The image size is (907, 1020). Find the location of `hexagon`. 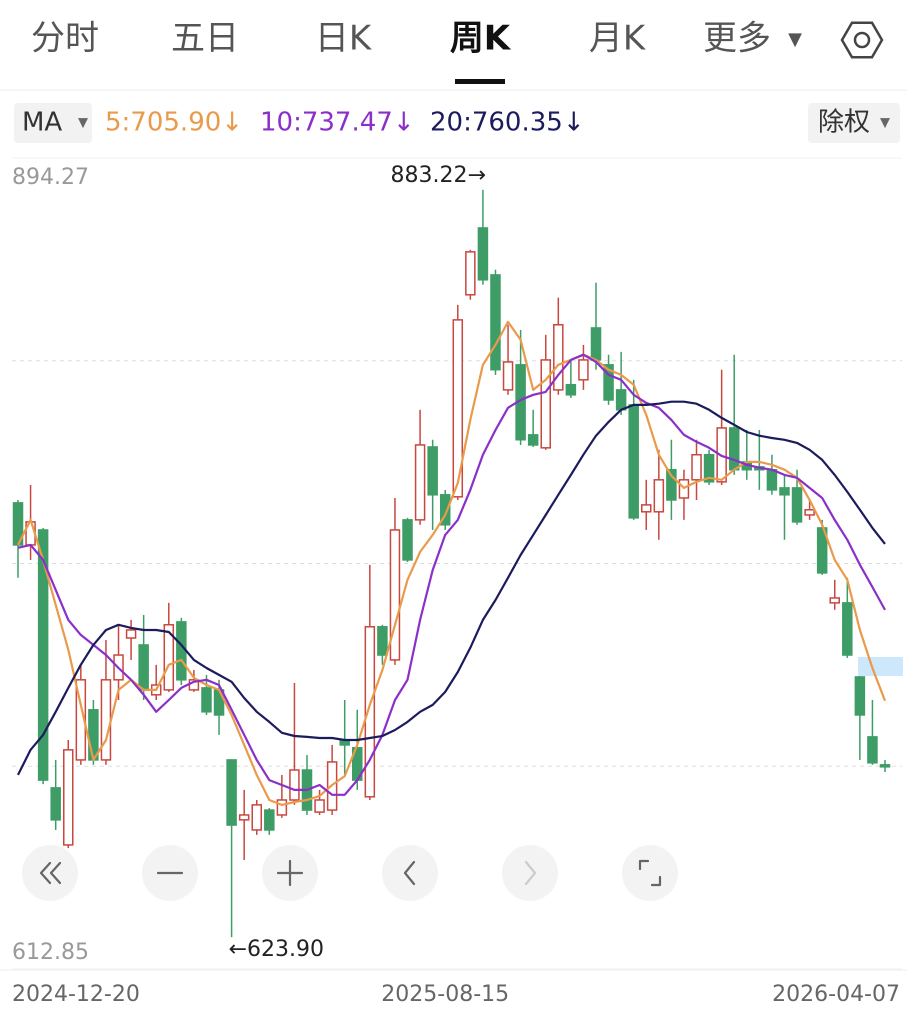

hexagon is located at coordinates (862, 40).